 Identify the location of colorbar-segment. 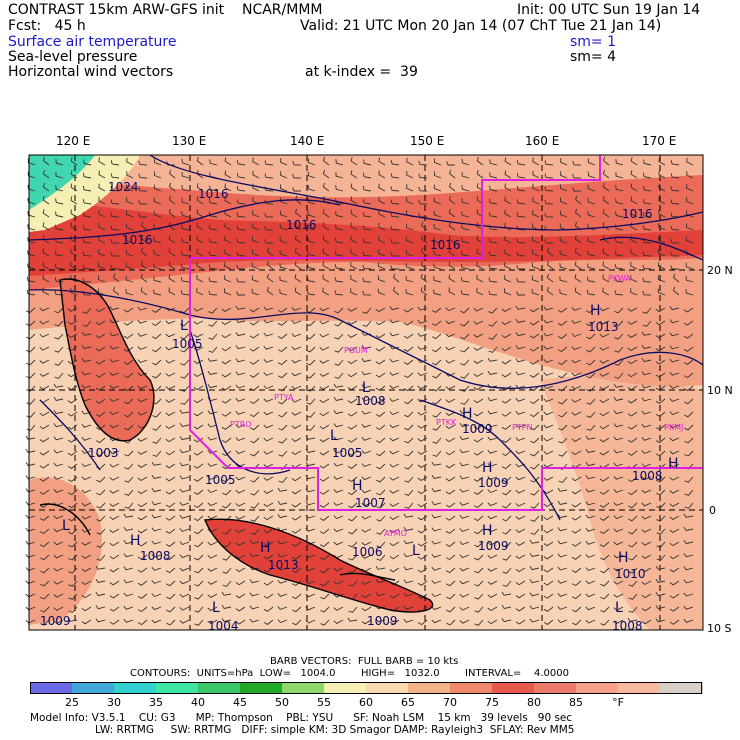
(261, 688).